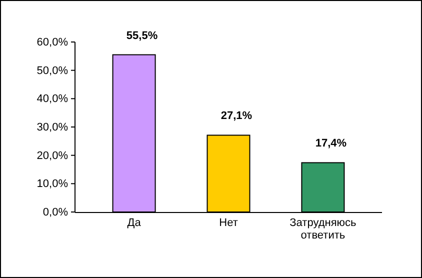 This screenshot has width=422, height=278. Describe the element at coordinates (228, 223) in the screenshot. I see `x-tick-label: Нет` at that location.